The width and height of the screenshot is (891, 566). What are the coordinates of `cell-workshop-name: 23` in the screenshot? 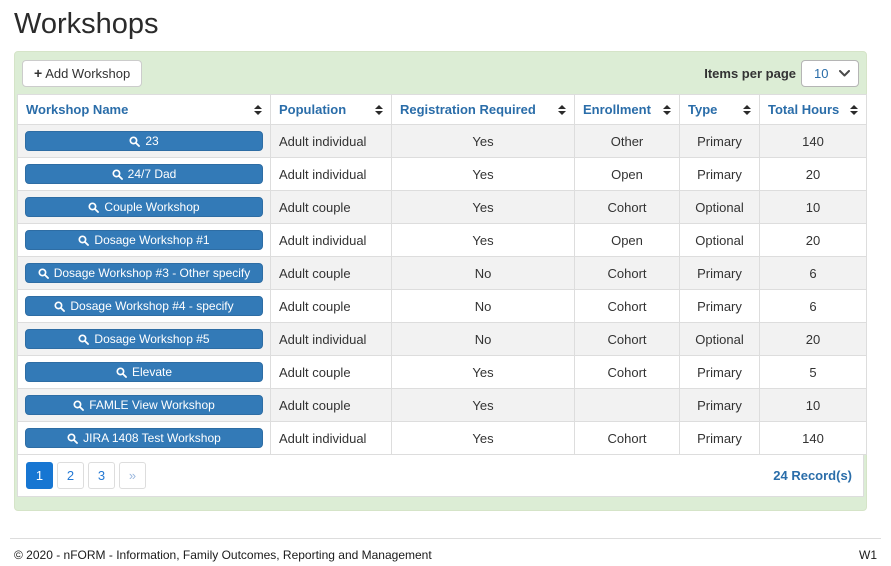 It's located at (144, 141).